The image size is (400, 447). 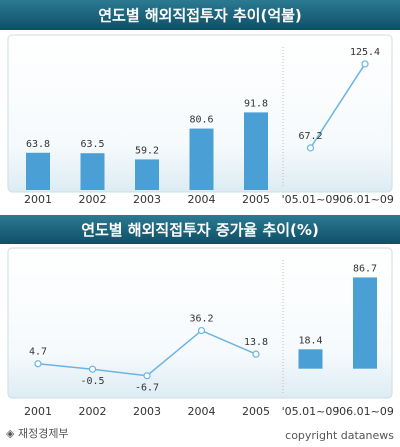 I want to click on value-label: 80.6, so click(x=201, y=120).